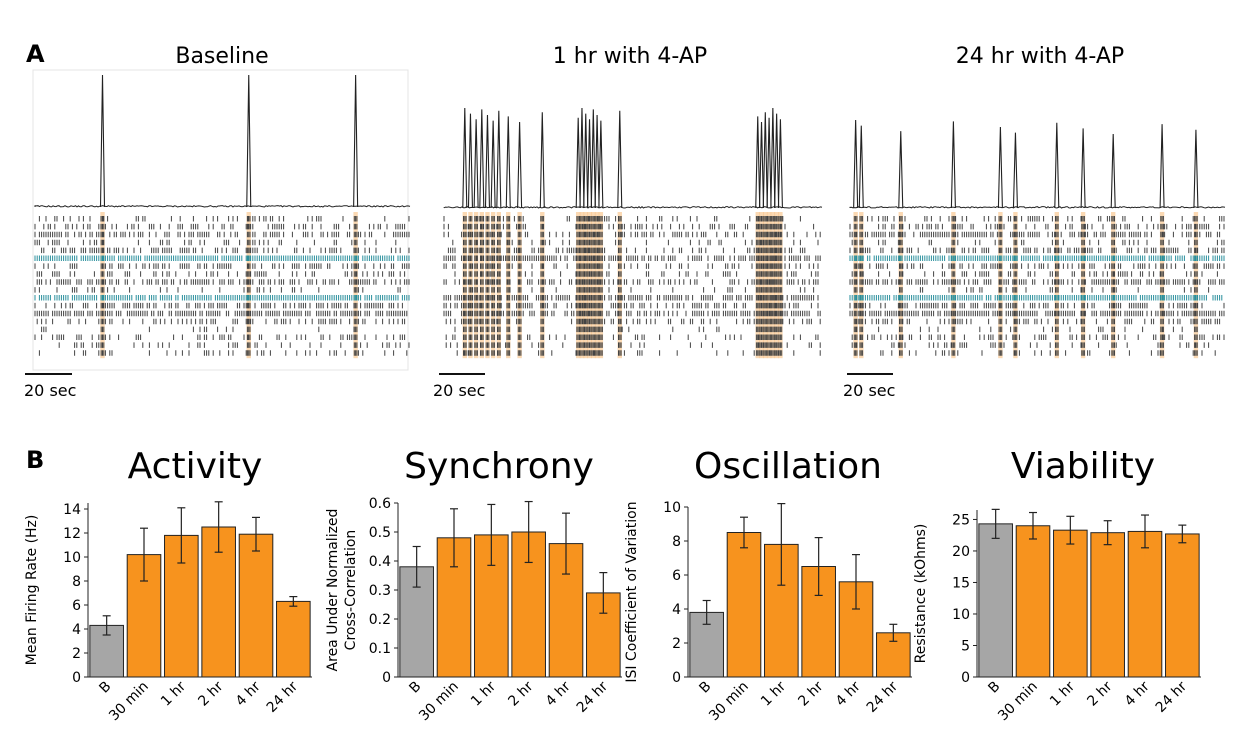 The height and width of the screenshot is (734, 1259). I want to click on bar-30-min, so click(1033, 601).